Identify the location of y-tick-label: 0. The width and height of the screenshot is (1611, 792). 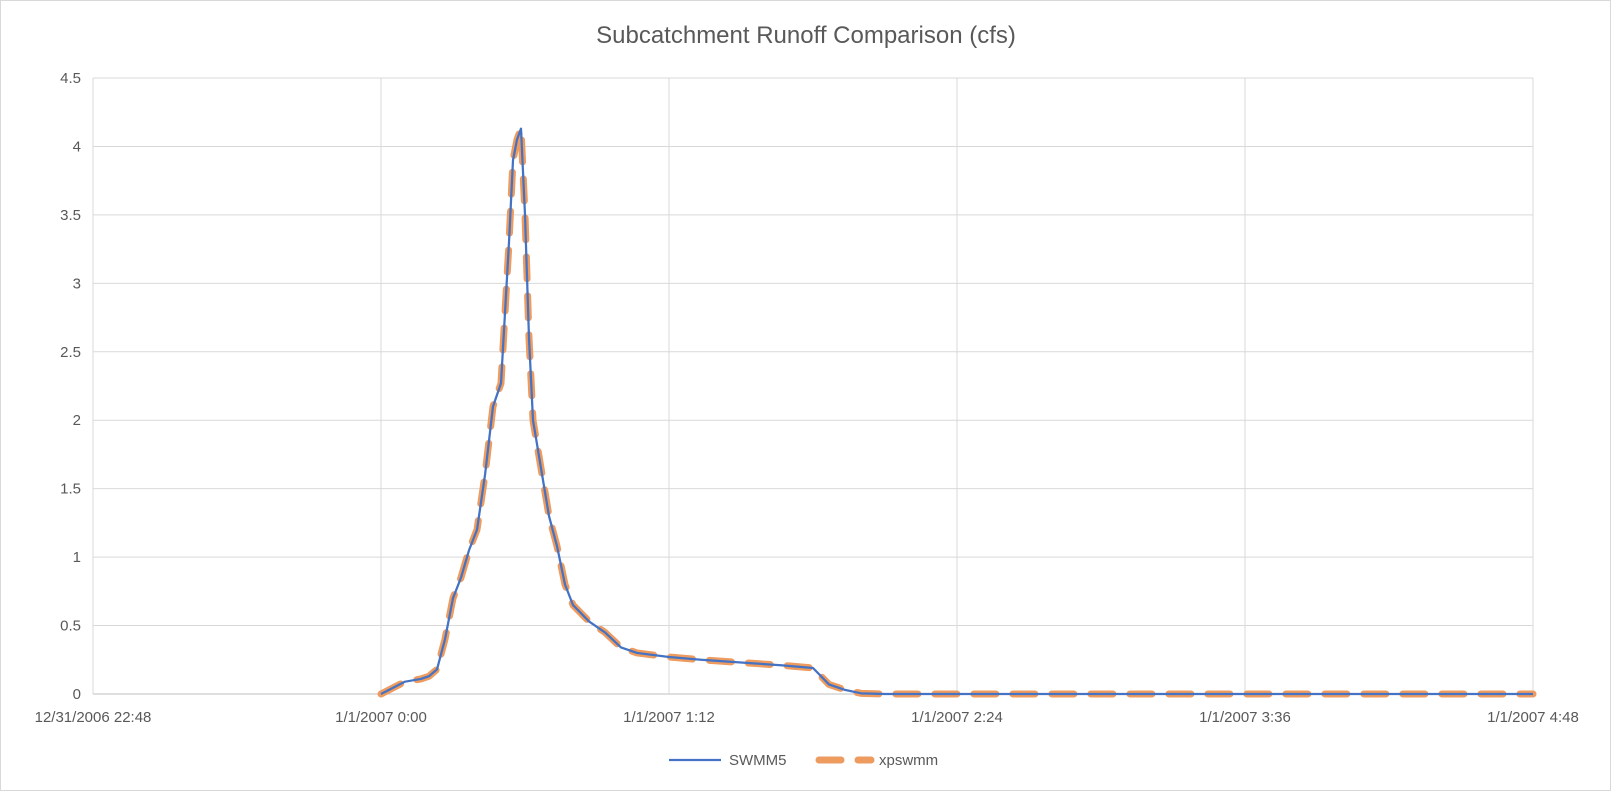
(77, 694).